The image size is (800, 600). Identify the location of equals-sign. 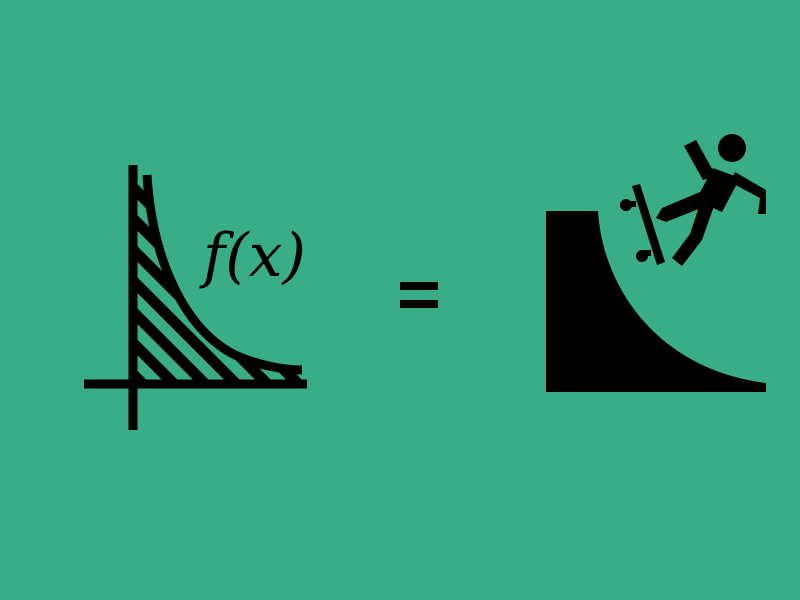
(419, 295).